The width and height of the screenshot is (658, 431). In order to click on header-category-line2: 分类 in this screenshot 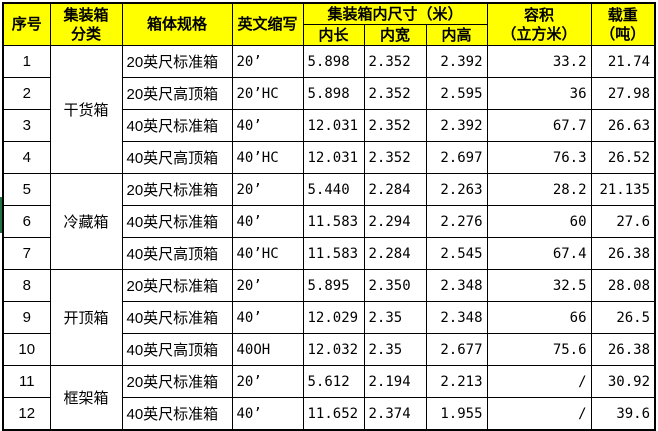, I will do `click(85, 34)`.